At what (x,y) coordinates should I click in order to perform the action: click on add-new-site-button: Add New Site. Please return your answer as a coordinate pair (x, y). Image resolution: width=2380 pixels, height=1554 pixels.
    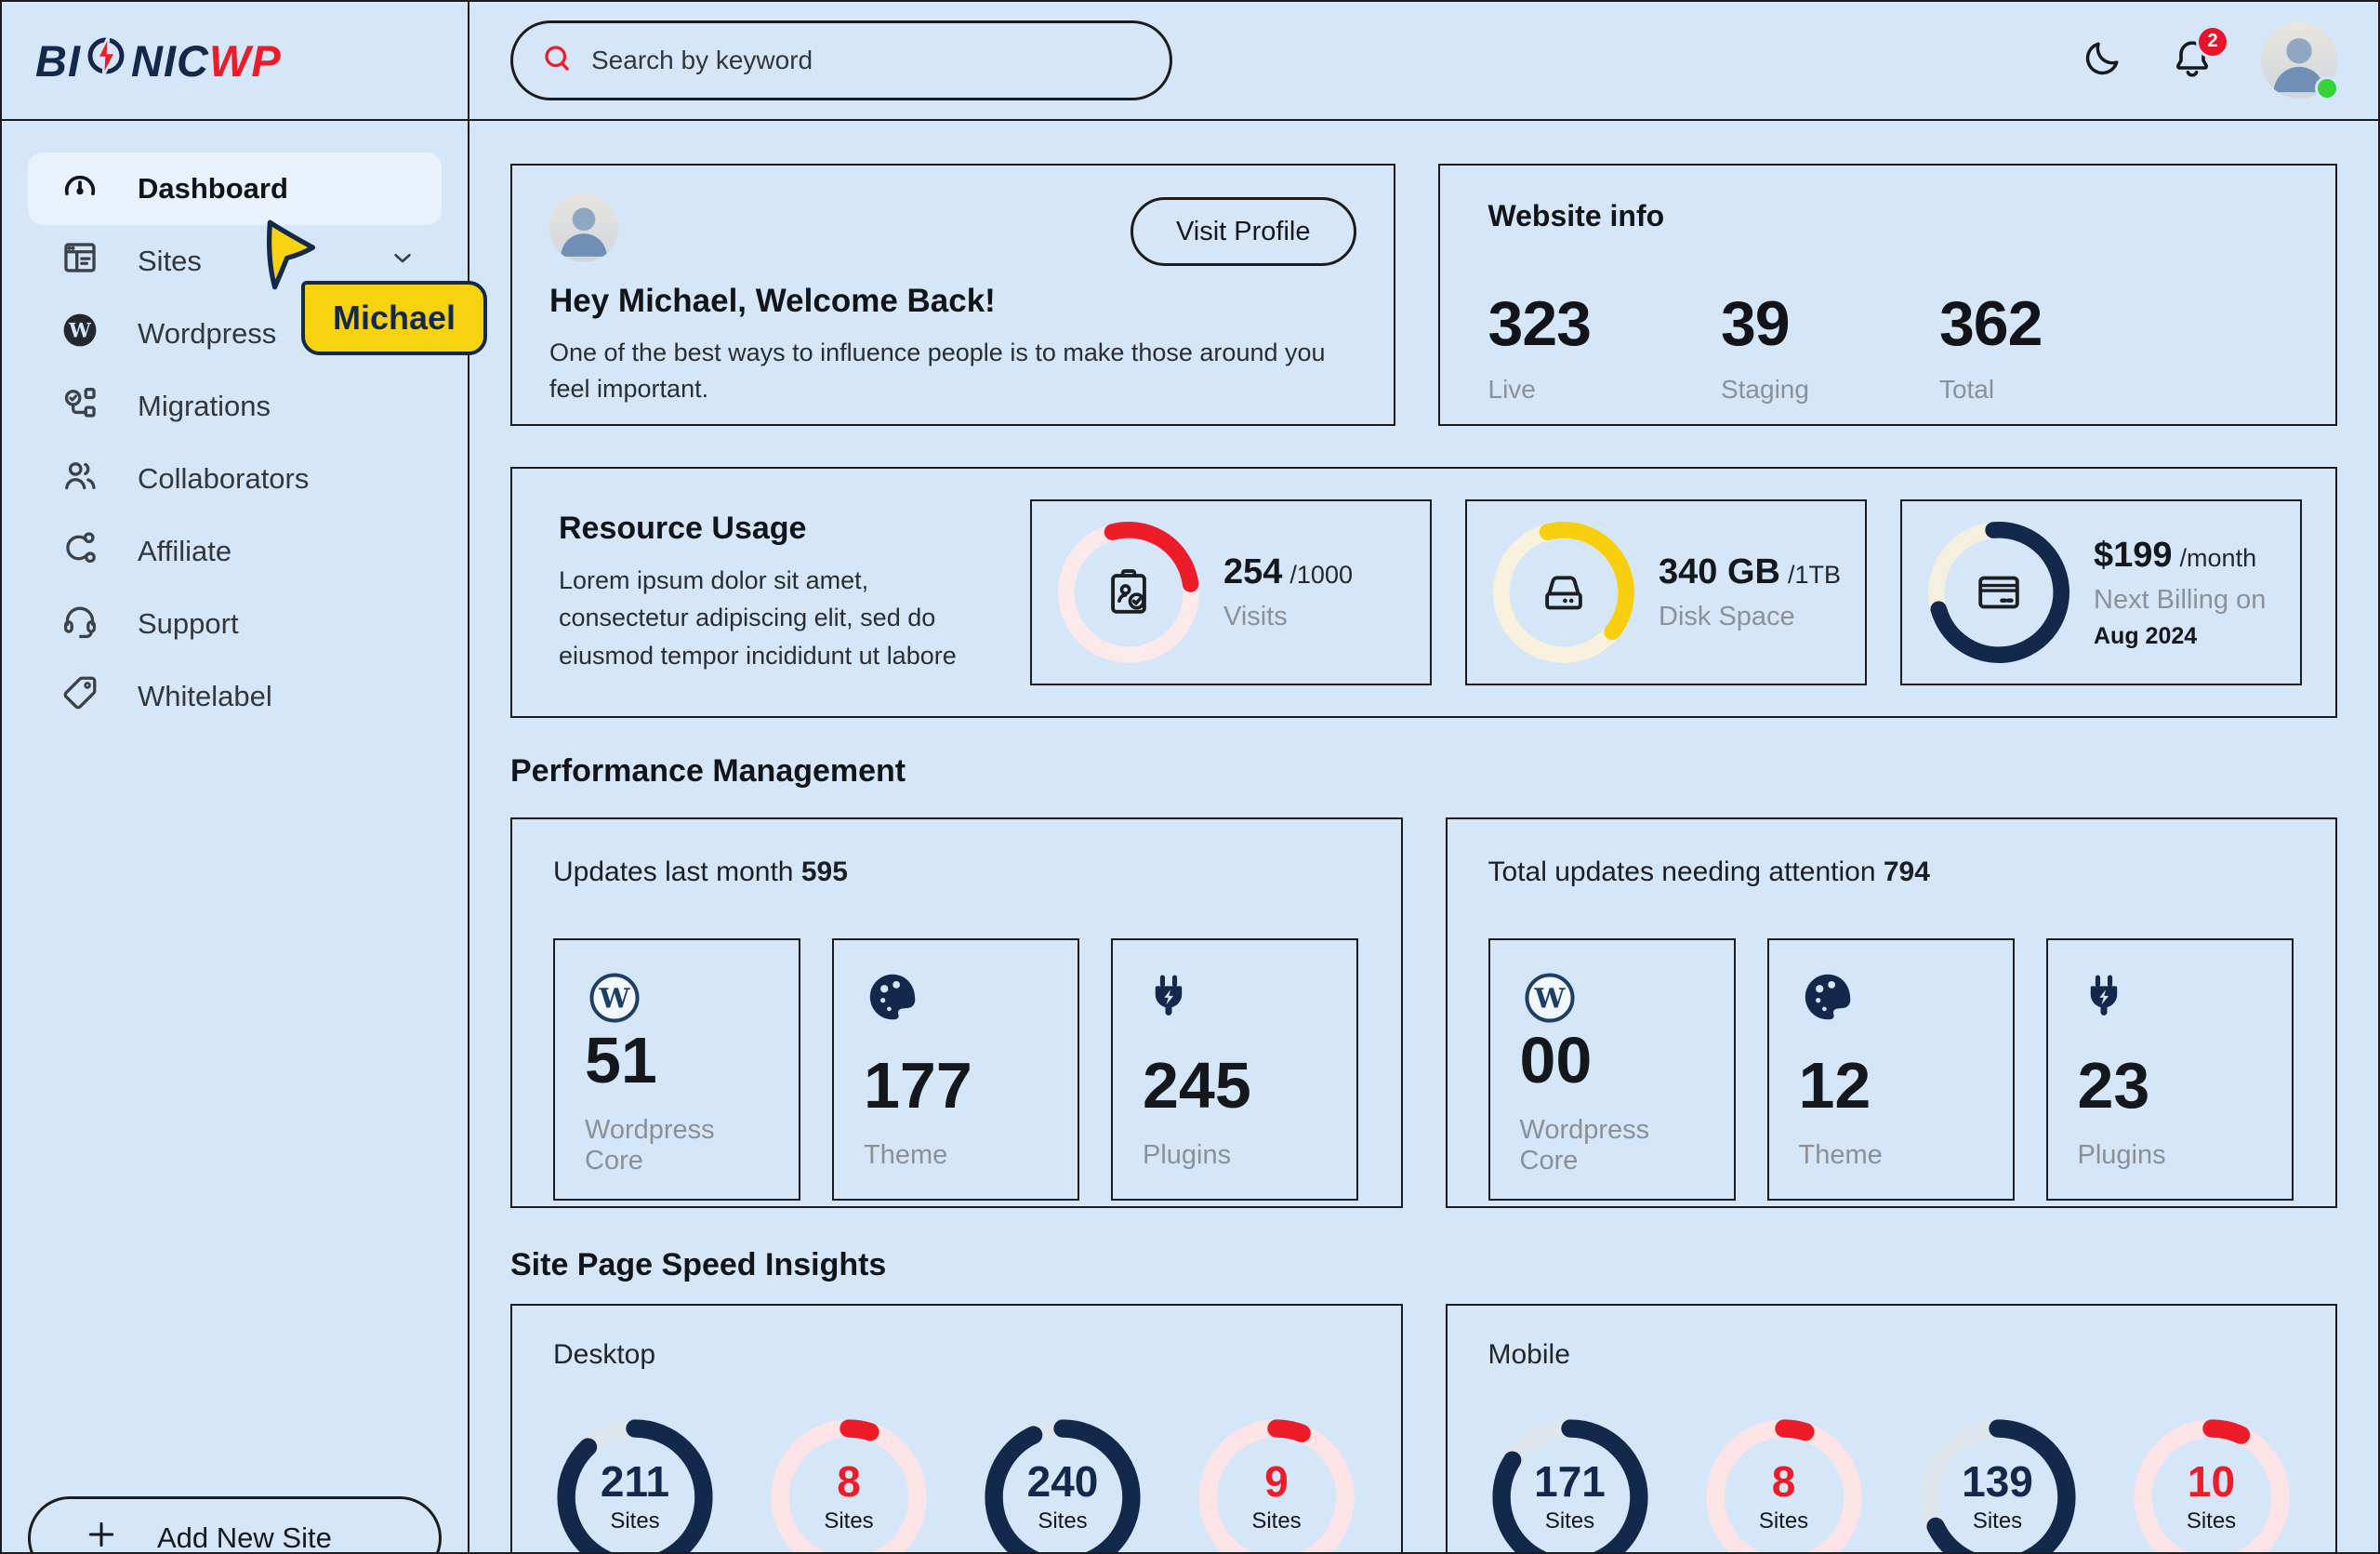
    Looking at the image, I should click on (235, 1525).